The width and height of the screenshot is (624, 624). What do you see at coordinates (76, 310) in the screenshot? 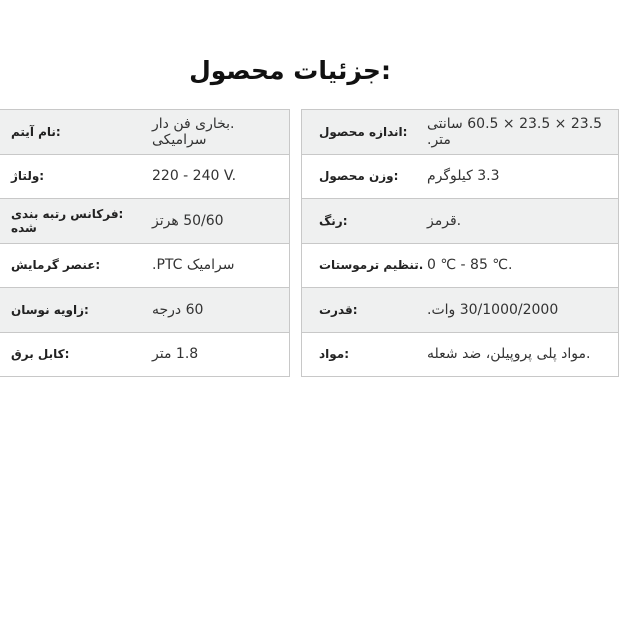
I see `spec-label: :زاویه نوسان` at bounding box center [76, 310].